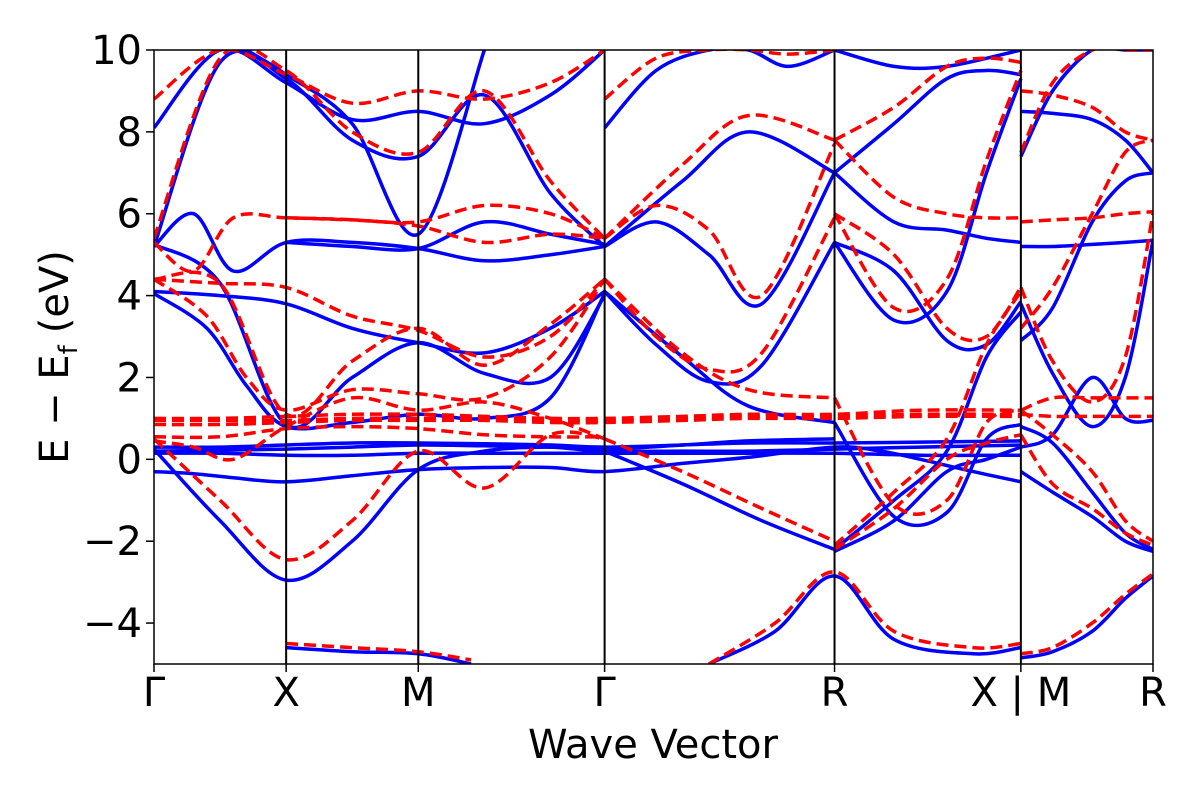 Image resolution: width=1200 pixels, height=800 pixels. Describe the element at coordinates (55, 409) in the screenshot. I see `y-axis-title-main: E − E` at that location.